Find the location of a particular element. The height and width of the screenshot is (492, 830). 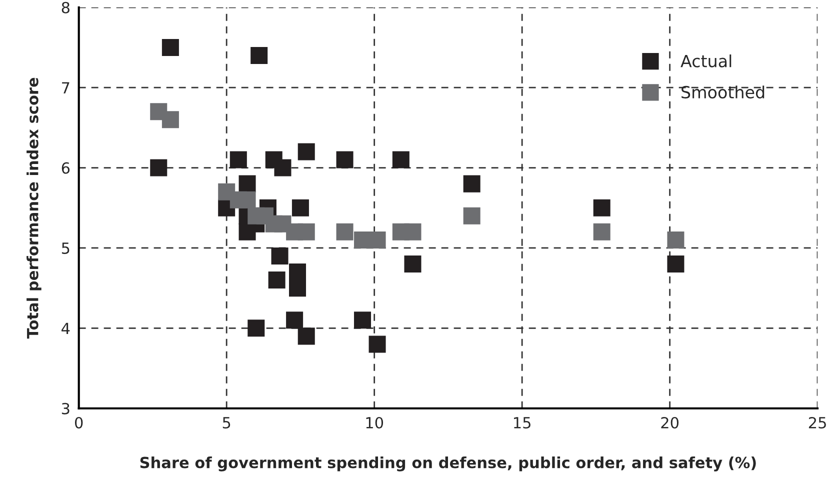

x-tick-label: 5 is located at coordinates (226, 423).